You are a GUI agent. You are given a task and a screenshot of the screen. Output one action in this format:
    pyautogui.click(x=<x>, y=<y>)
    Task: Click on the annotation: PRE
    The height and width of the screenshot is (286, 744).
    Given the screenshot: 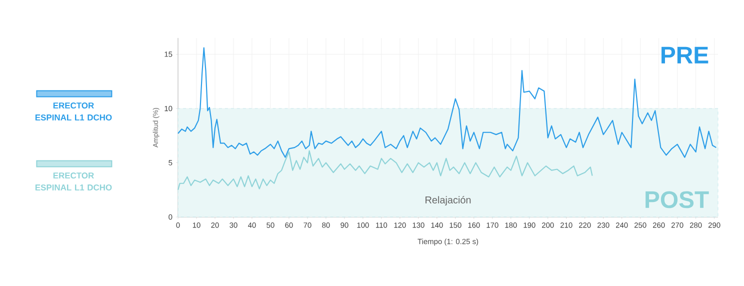 What is the action you would take?
    pyautogui.click(x=685, y=55)
    